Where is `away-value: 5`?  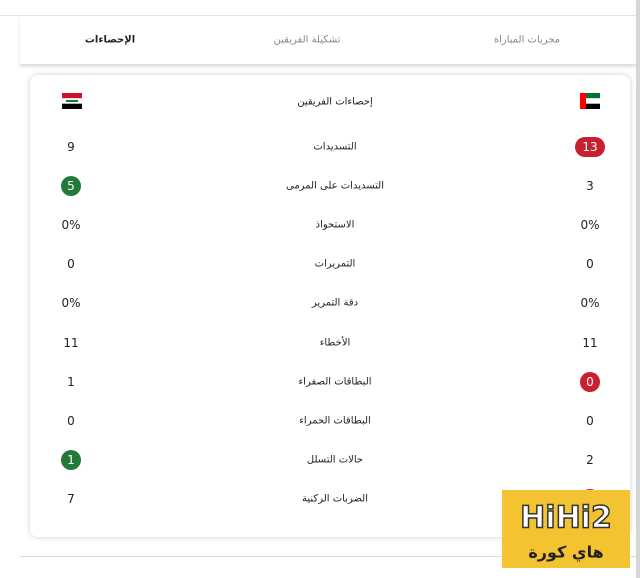
away-value: 5 is located at coordinates (71, 186).